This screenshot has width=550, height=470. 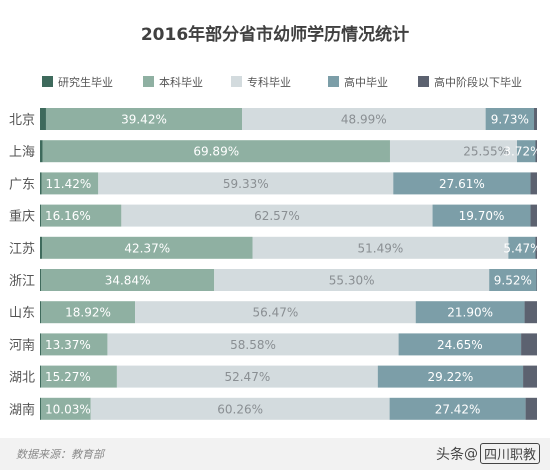 I want to click on legend-label-0: 研究生毕业, so click(x=85, y=82).